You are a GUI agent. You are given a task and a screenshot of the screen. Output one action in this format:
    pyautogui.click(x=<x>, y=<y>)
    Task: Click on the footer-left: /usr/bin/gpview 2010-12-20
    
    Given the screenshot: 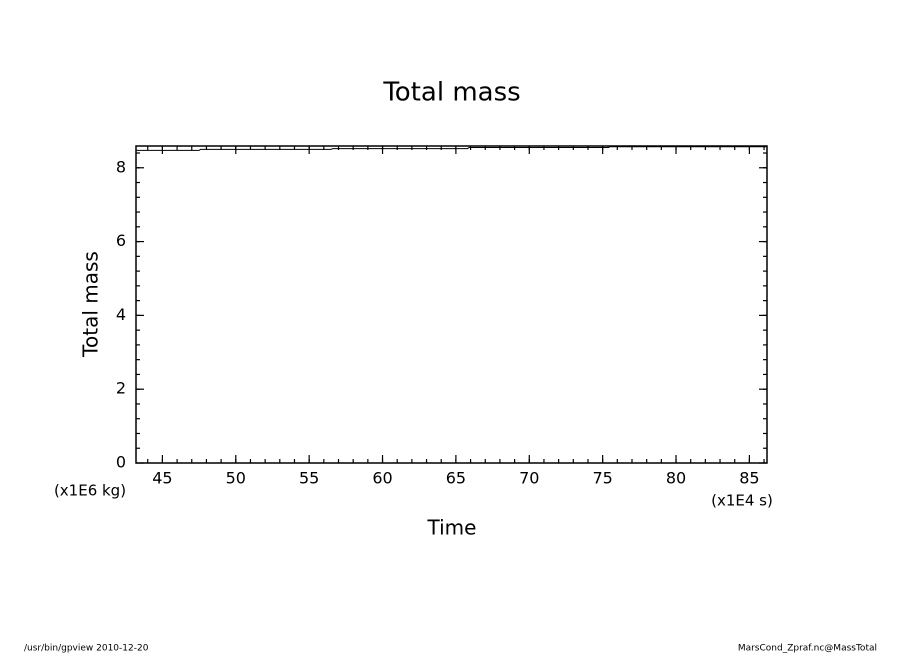 What is the action you would take?
    pyautogui.click(x=86, y=649)
    